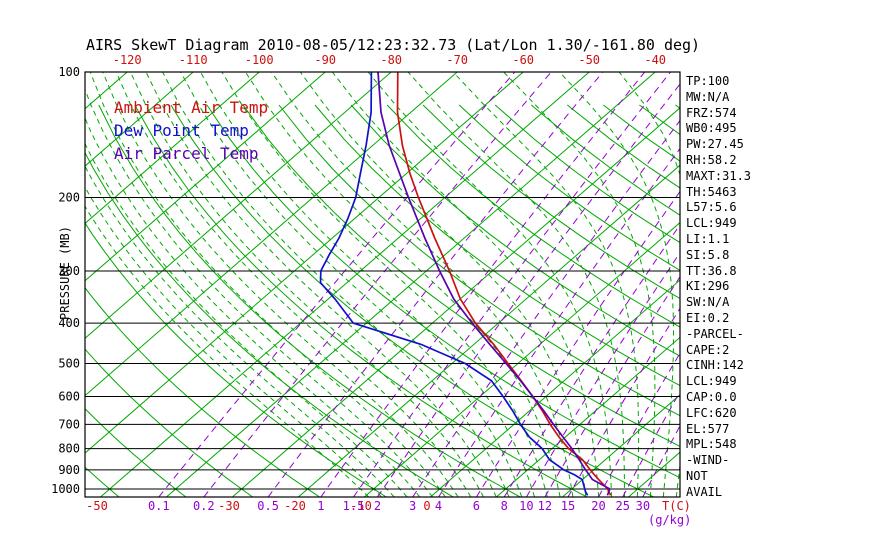 Image resolution: width=870 pixels, height=560 pixels. What do you see at coordinates (69, 397) in the screenshot?
I see `pressure-tick-label: 600` at bounding box center [69, 397].